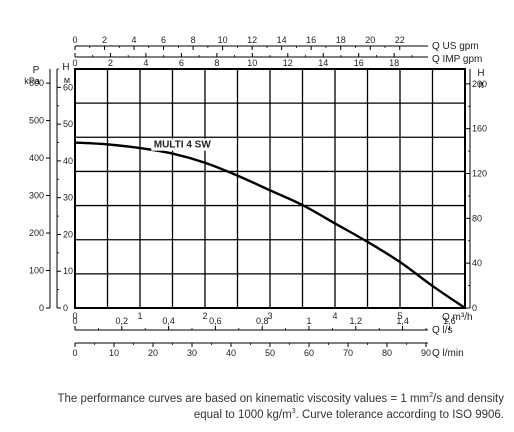  Describe the element at coordinates (68, 161) in the screenshot. I see `tick-label-h-m: 40` at that location.